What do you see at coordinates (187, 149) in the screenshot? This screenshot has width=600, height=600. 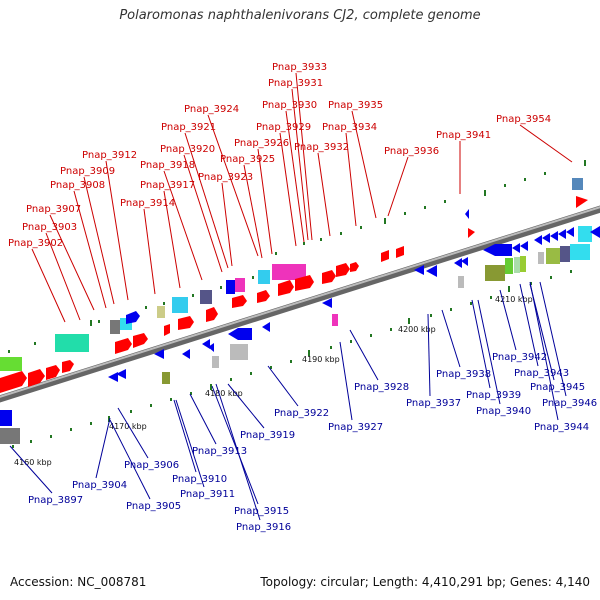 I see `gene-label-pnap_3920: Pnap_3920` at bounding box center [187, 149].